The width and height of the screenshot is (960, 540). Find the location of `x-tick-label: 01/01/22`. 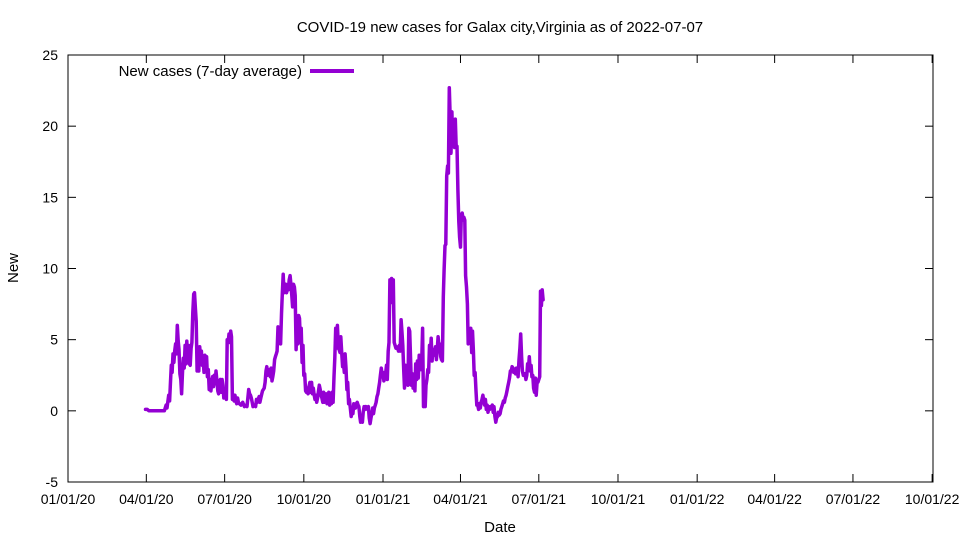

x-tick-label: 01/01/22 is located at coordinates (697, 499).